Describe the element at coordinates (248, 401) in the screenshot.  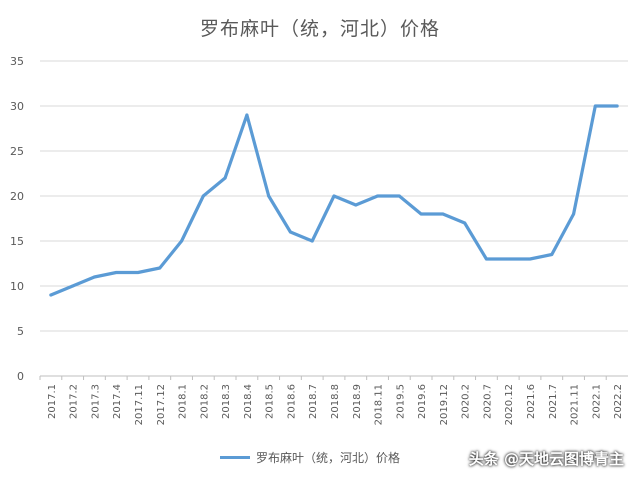
I see `x-tick-label: 2018.4` at that location.